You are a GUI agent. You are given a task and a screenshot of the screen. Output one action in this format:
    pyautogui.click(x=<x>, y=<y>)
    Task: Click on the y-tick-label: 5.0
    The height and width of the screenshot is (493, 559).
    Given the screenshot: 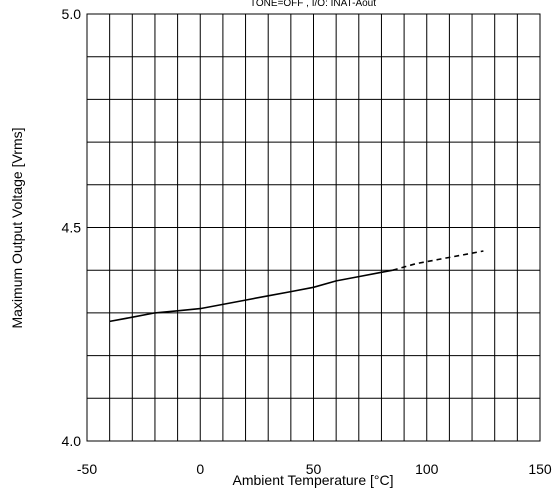 What is the action you would take?
    pyautogui.click(x=72, y=14)
    